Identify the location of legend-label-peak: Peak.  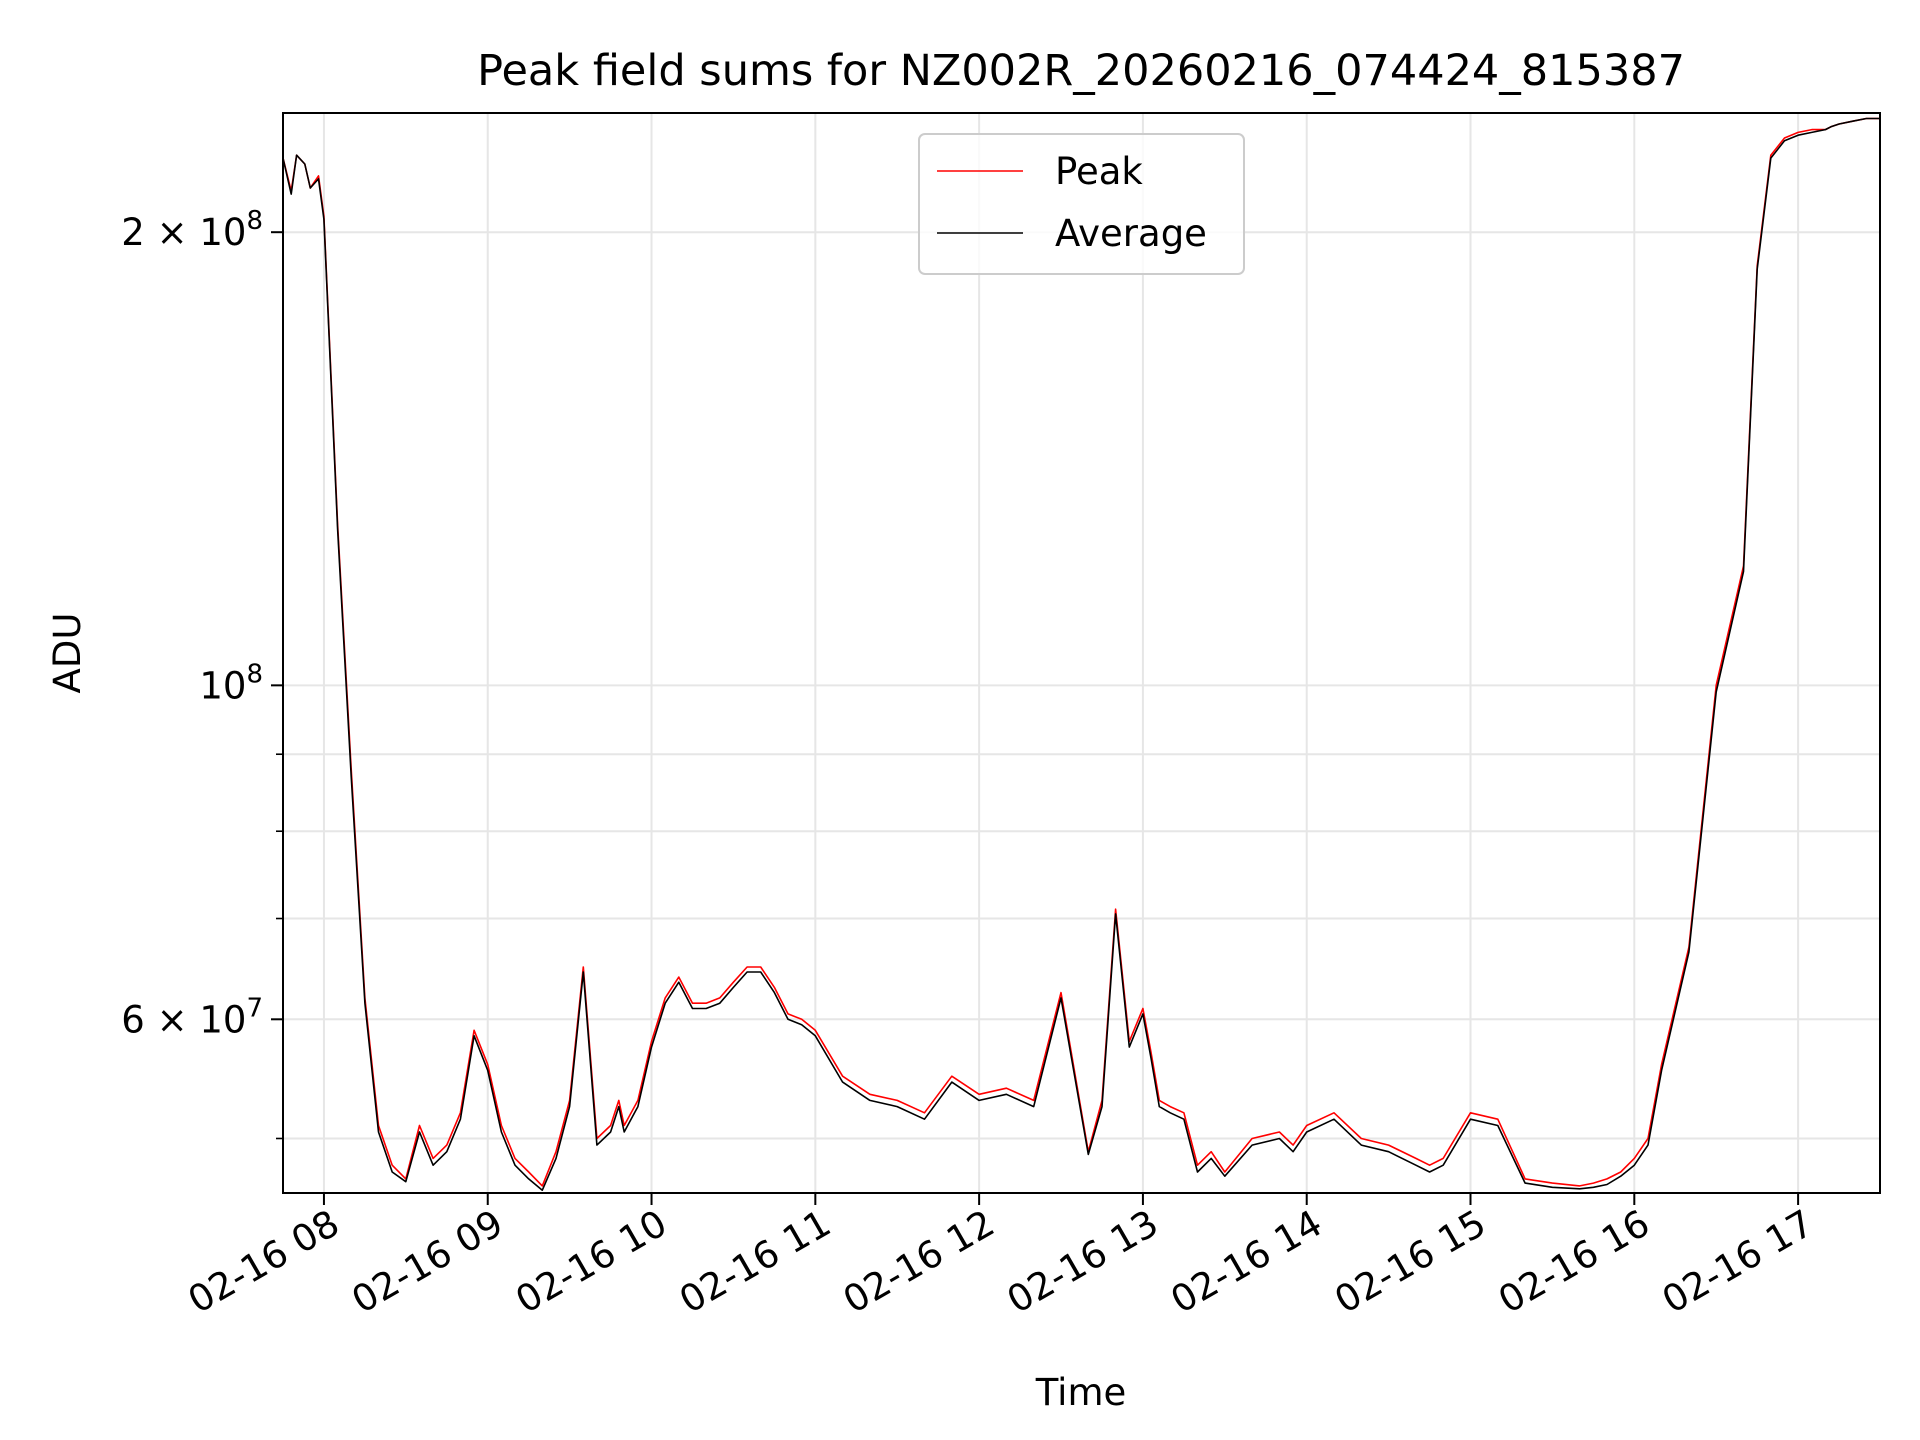
(1099, 171).